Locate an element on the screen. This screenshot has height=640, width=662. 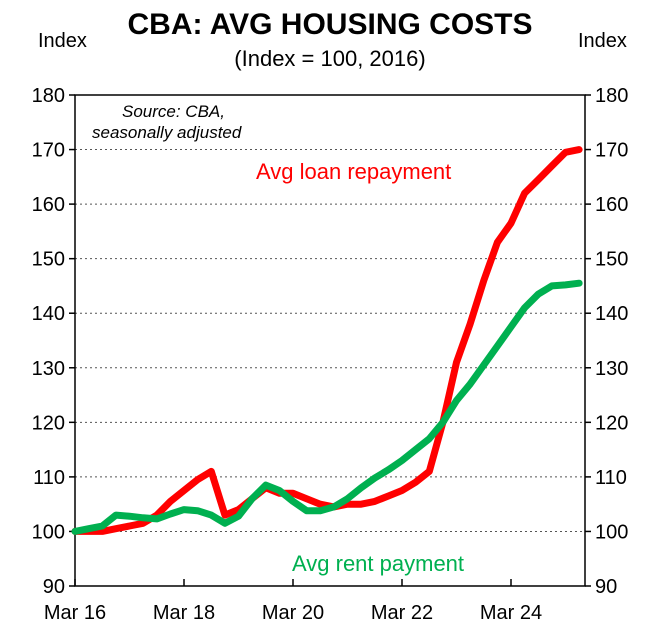
y-tick-label-right: 160 is located at coordinates (611, 205).